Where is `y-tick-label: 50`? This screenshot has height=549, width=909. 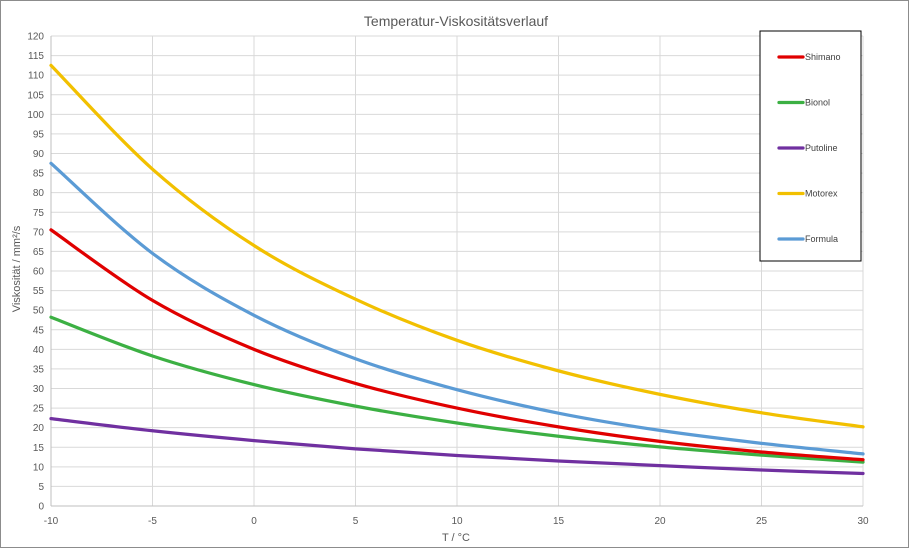
y-tick-label: 50 is located at coordinates (39, 311).